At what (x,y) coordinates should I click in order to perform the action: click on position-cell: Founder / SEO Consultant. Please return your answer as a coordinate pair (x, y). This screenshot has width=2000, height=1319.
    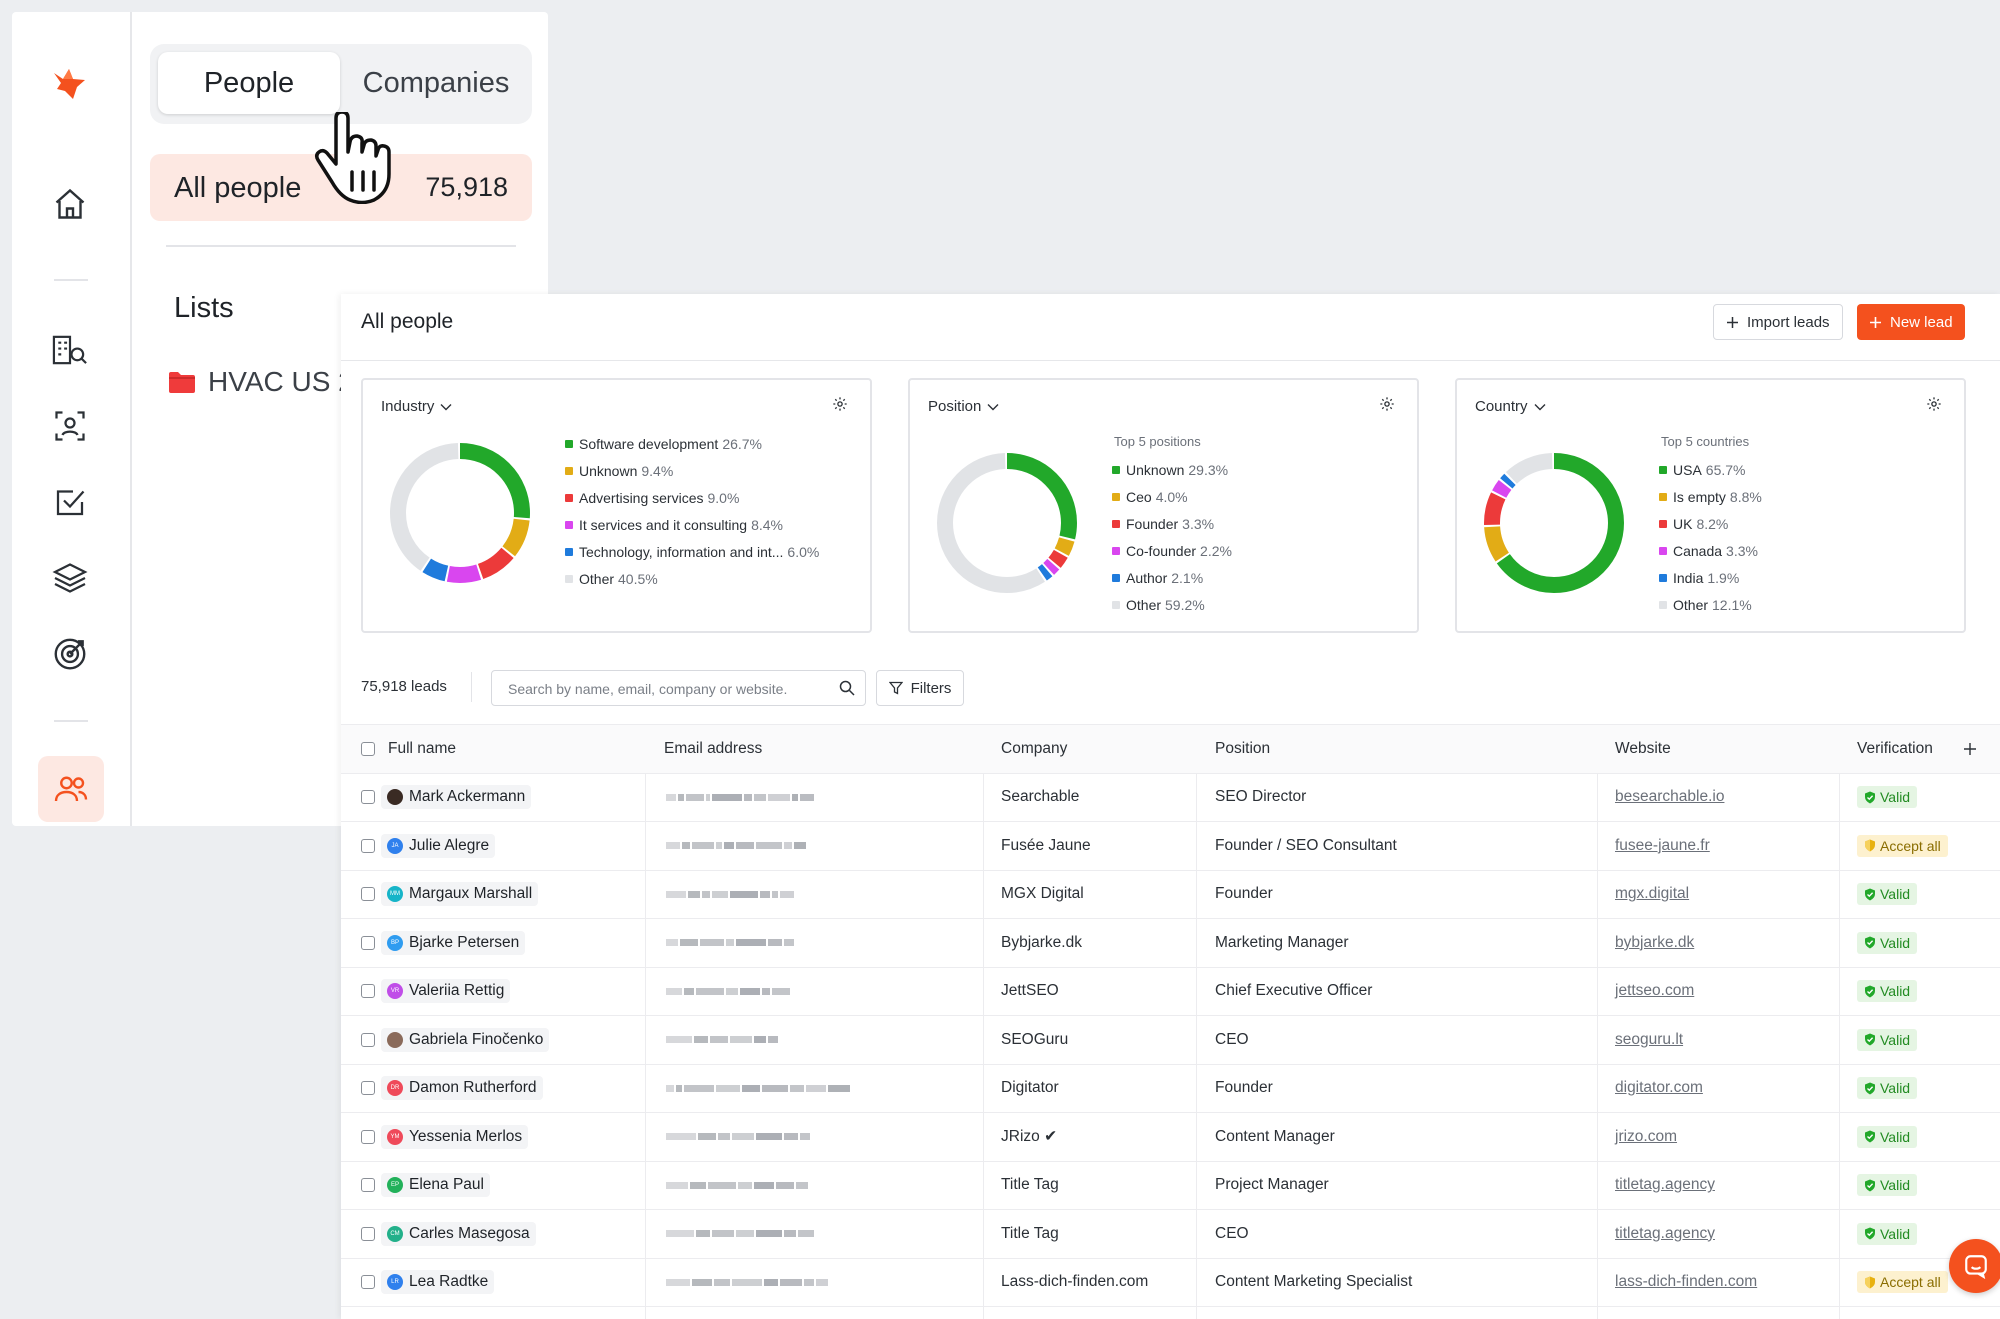
    Looking at the image, I should click on (1306, 845).